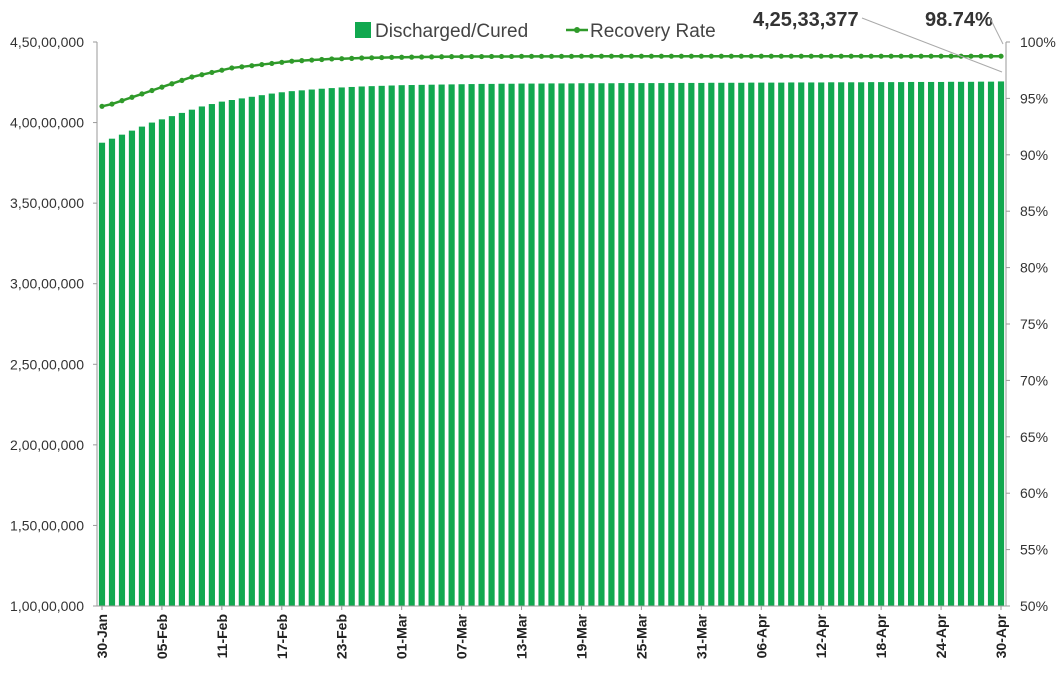 Image resolution: width=1061 pixels, height=691 pixels. What do you see at coordinates (152, 364) in the screenshot?
I see `bar-04-Feb` at bounding box center [152, 364].